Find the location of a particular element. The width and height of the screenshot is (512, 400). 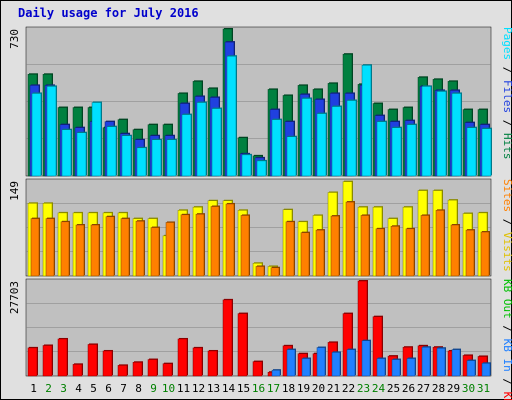

x-tick-label: 15 is located at coordinates (243, 388).